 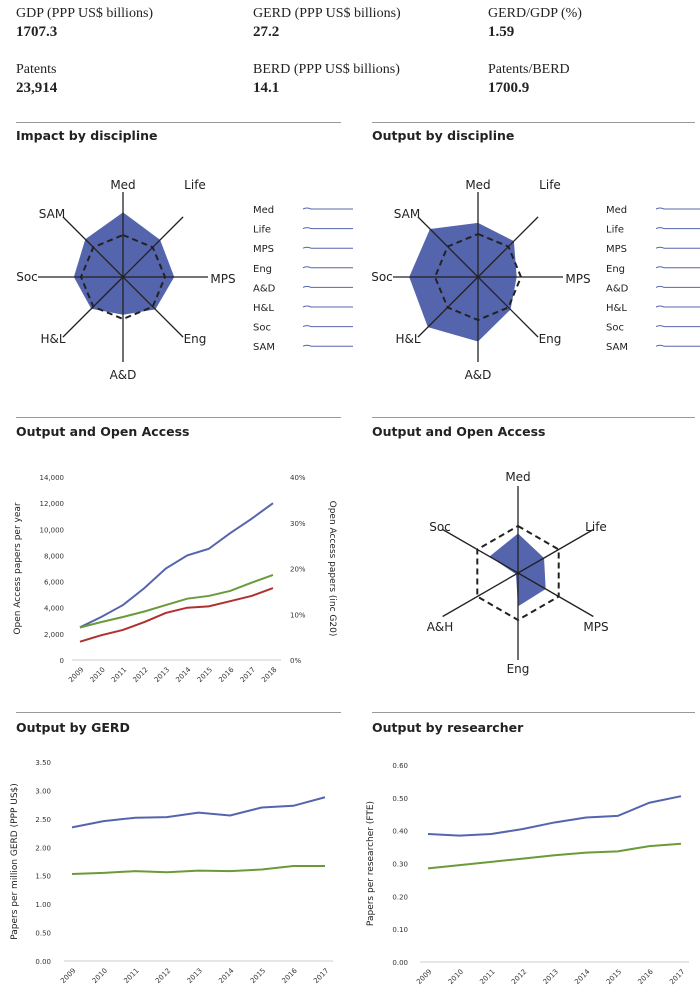 What do you see at coordinates (529, 69) in the screenshot?
I see `stat-label: Patents/BERD` at bounding box center [529, 69].